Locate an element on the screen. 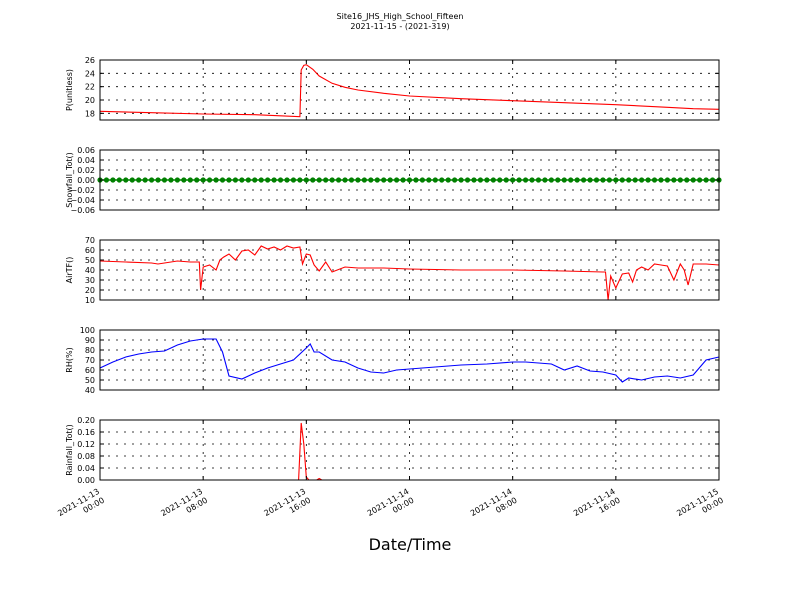  x-tick-label: 2021-11-1308:00 is located at coordinates (184, 507).